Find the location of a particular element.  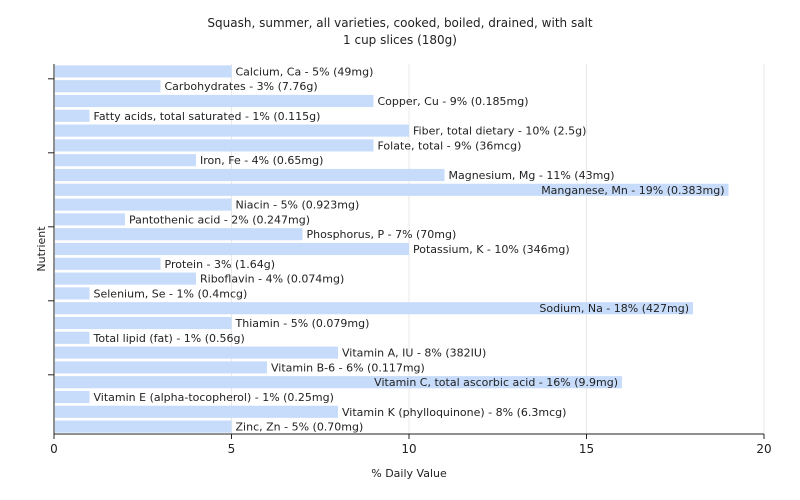

bar-label: Riboflavin - 4% (0.074mg) is located at coordinates (272, 279).